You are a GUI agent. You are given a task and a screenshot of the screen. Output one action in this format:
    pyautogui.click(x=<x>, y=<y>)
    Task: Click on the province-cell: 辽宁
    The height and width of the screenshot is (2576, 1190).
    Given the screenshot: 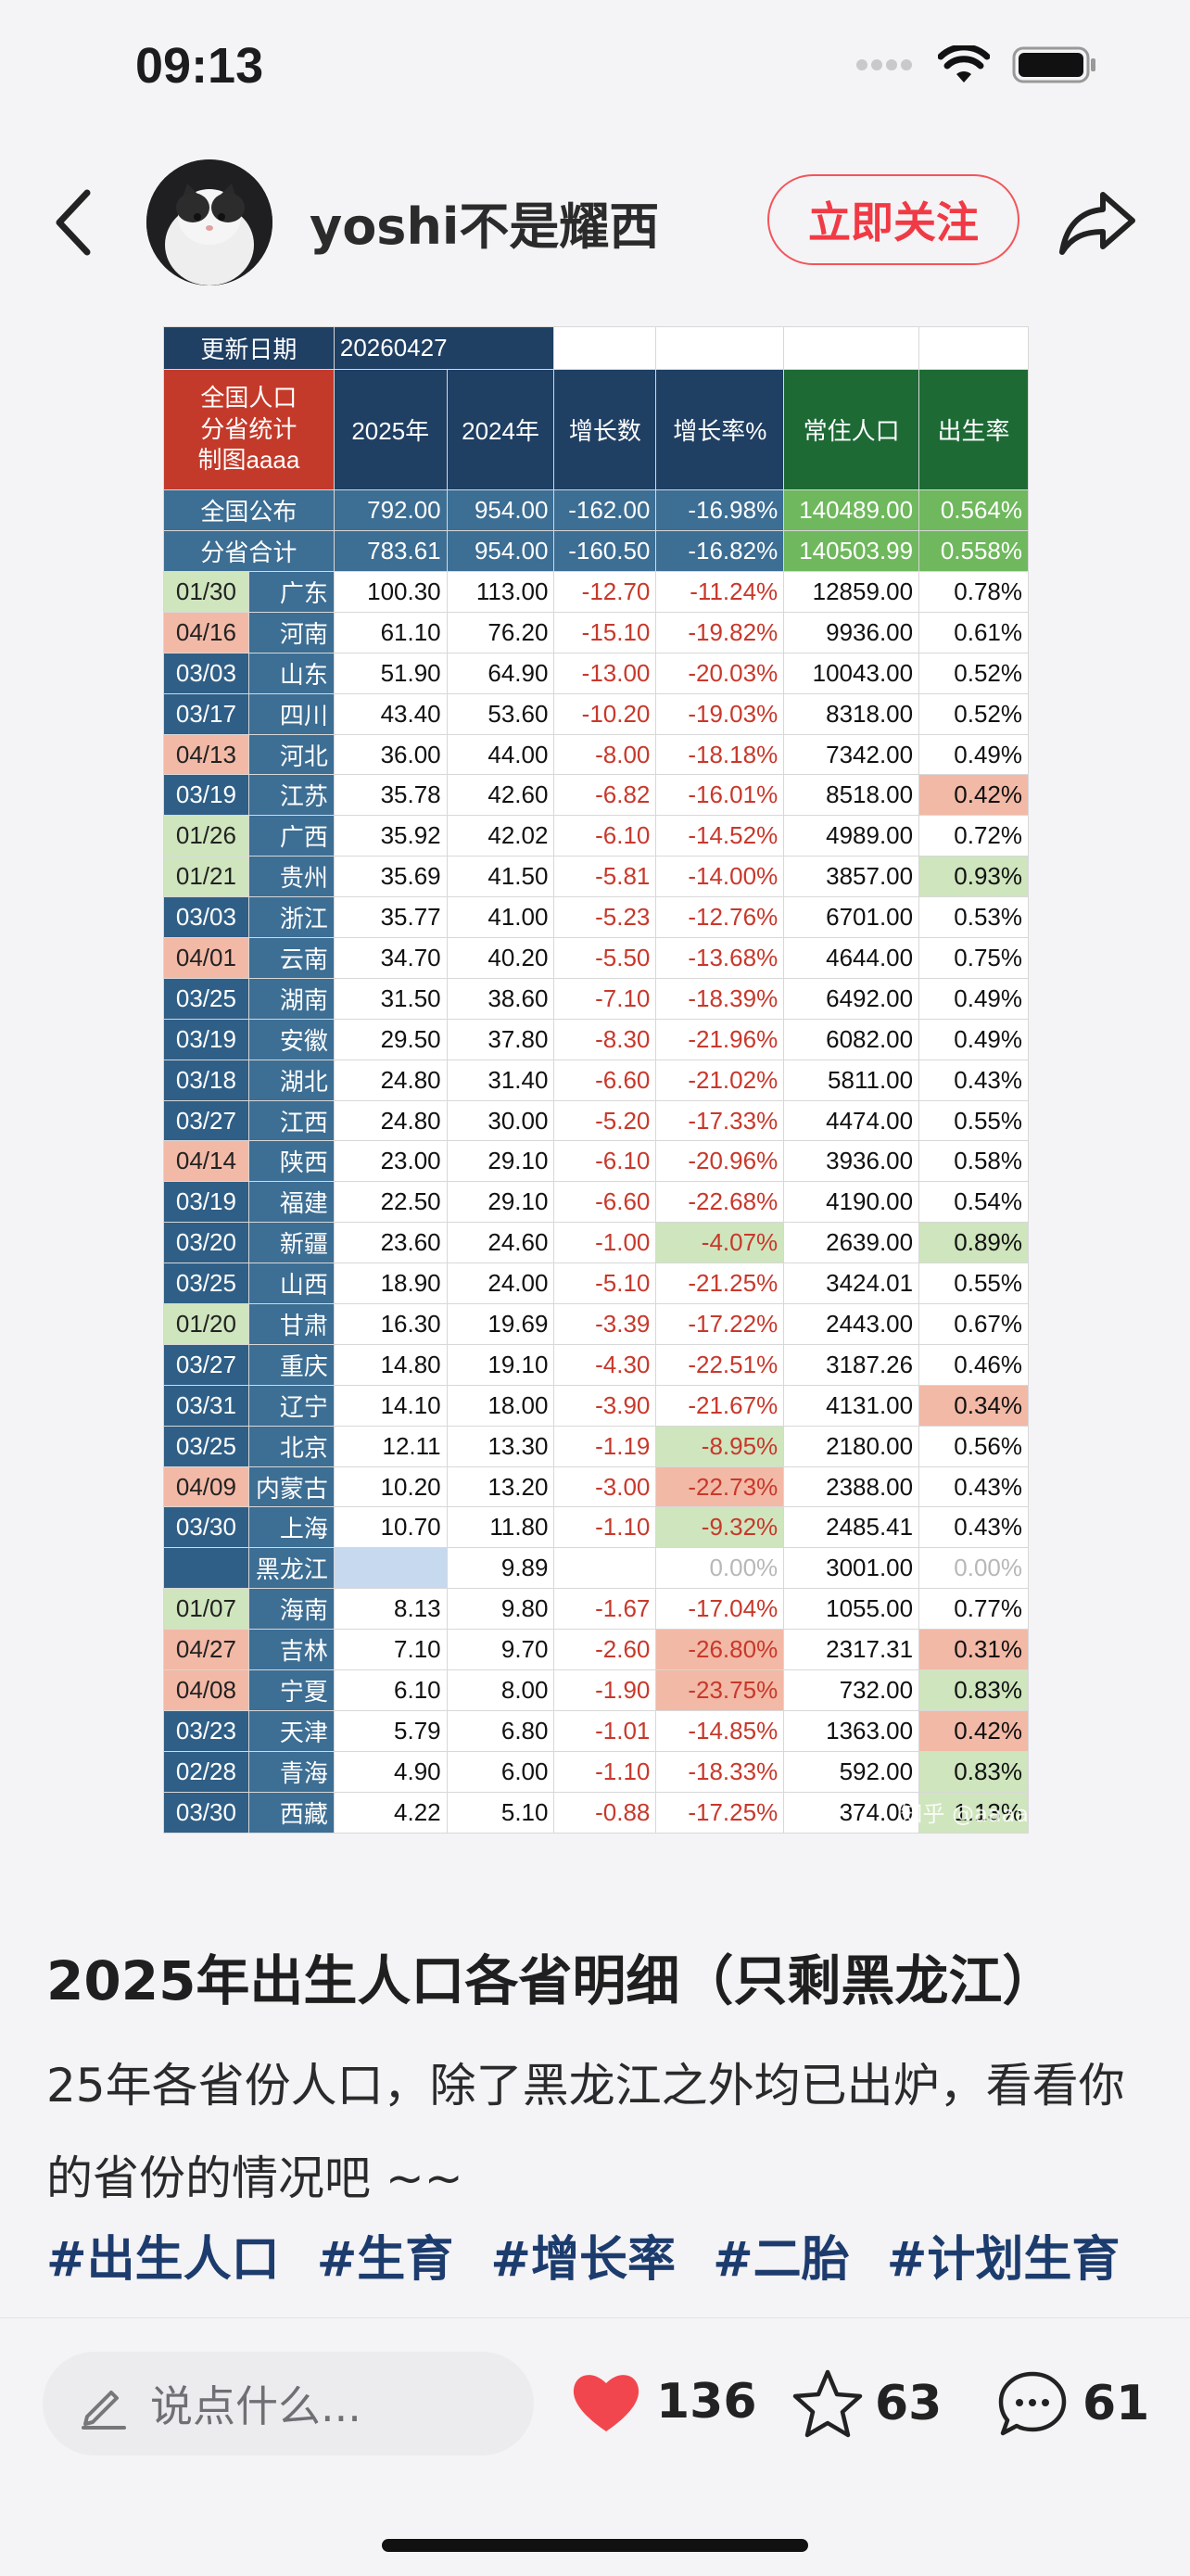 What is the action you would take?
    pyautogui.click(x=291, y=1405)
    